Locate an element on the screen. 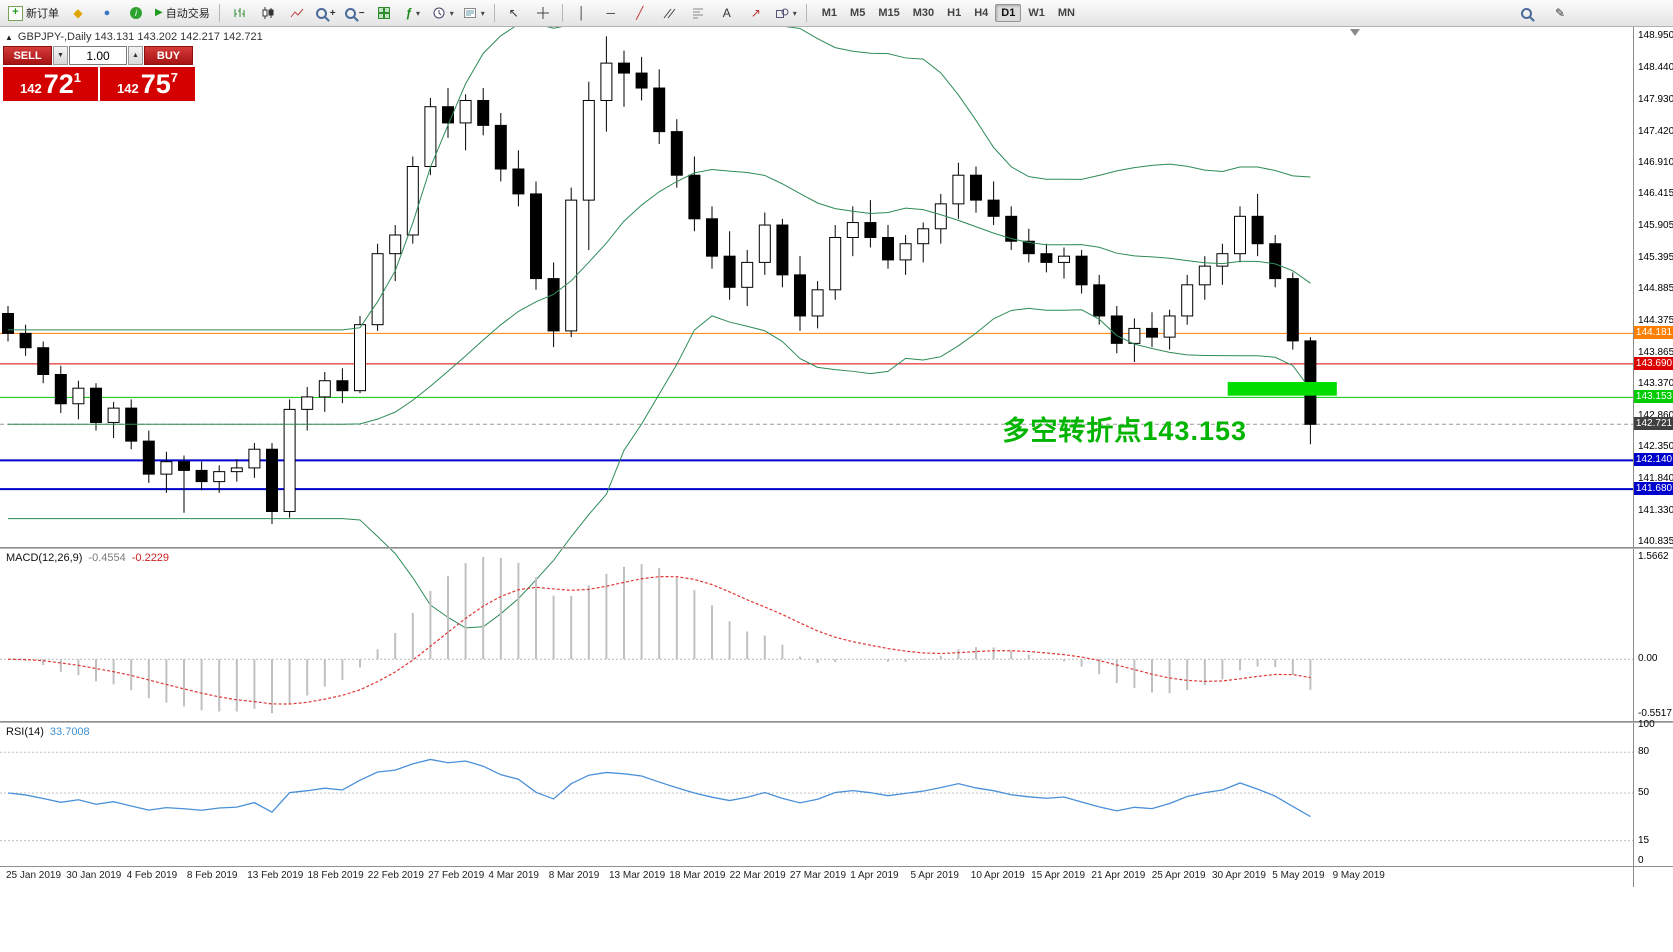 The height and width of the screenshot is (952, 1673). cursor-icon: ↖ is located at coordinates (513, 13).